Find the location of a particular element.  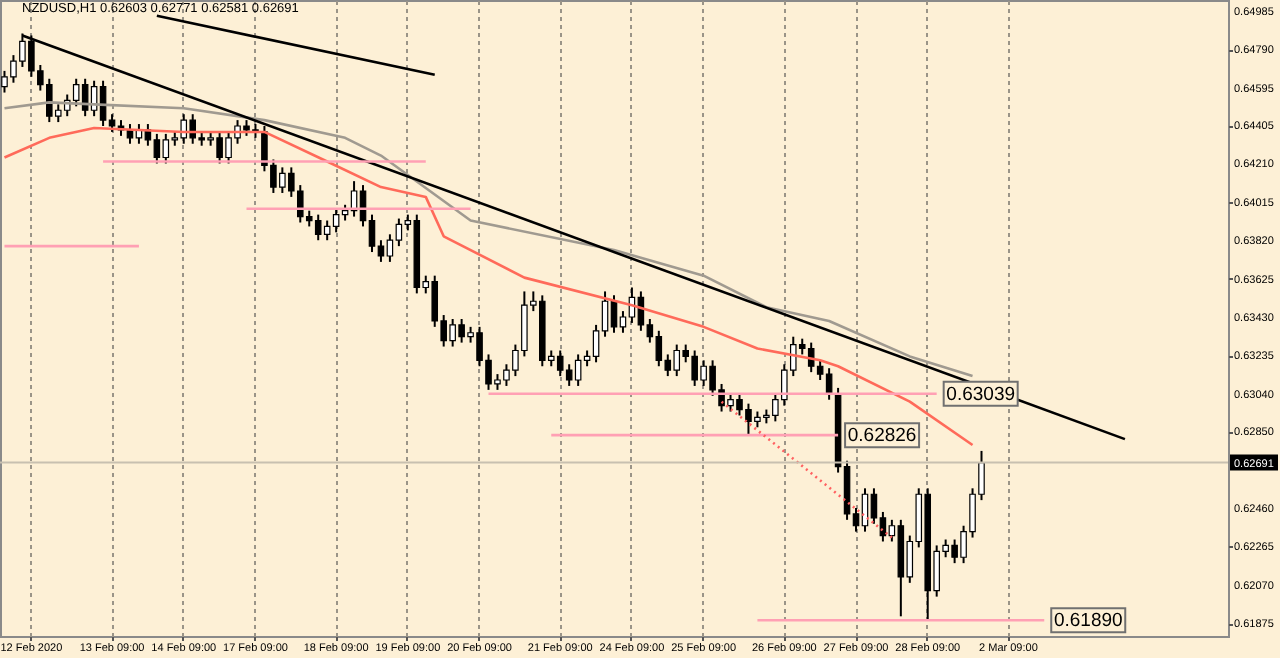

series-label: 0.61890 is located at coordinates (1088, 621).